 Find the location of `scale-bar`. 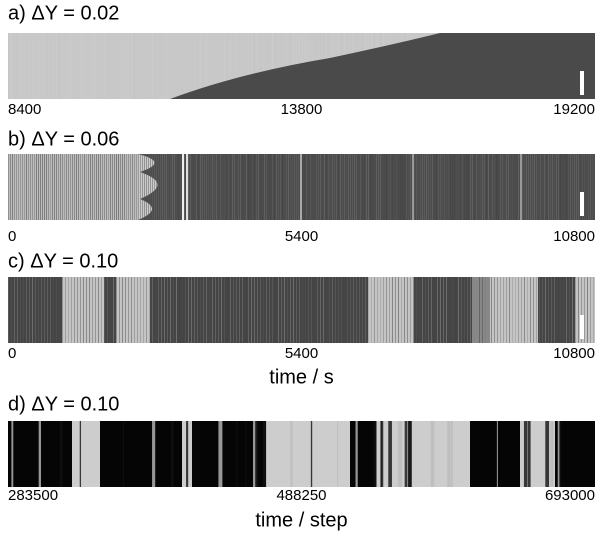

scale-bar is located at coordinates (582, 204).